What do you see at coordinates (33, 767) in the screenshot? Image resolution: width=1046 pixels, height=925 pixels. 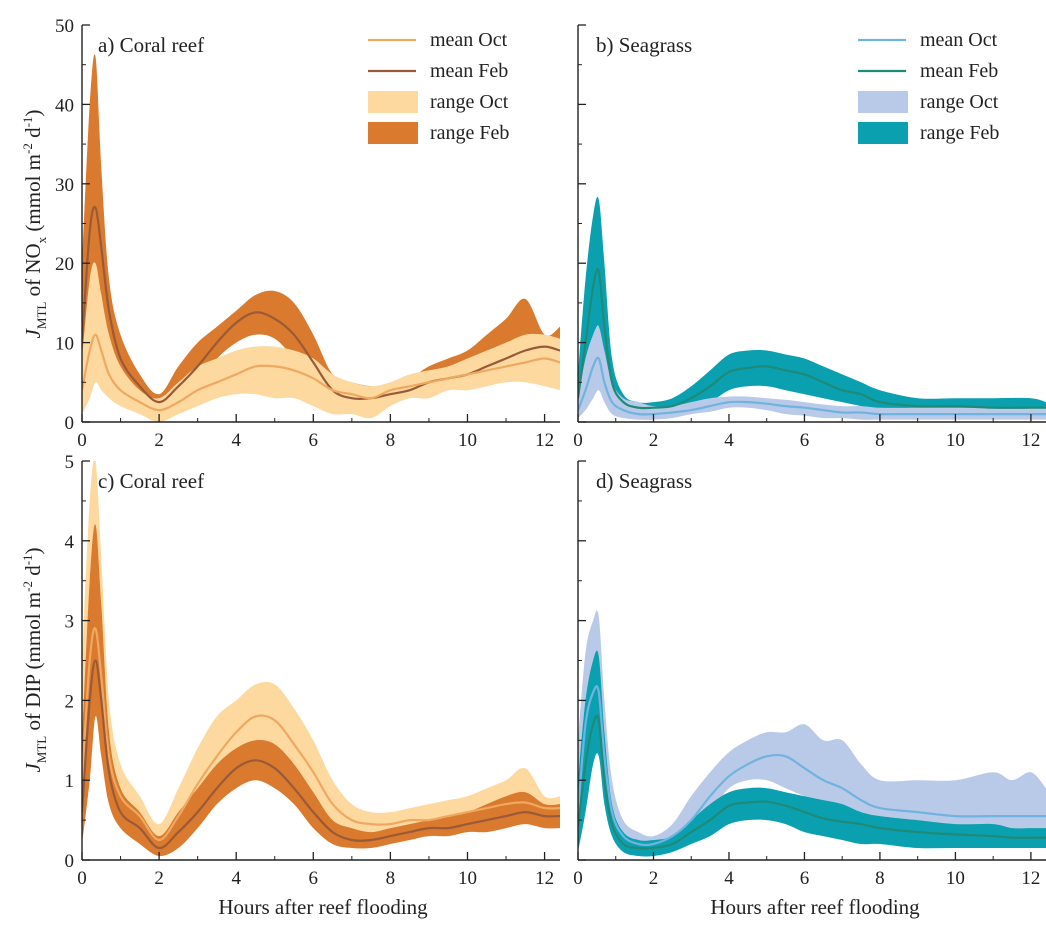 I see `y-title-bottom-main: J` at bounding box center [33, 767].